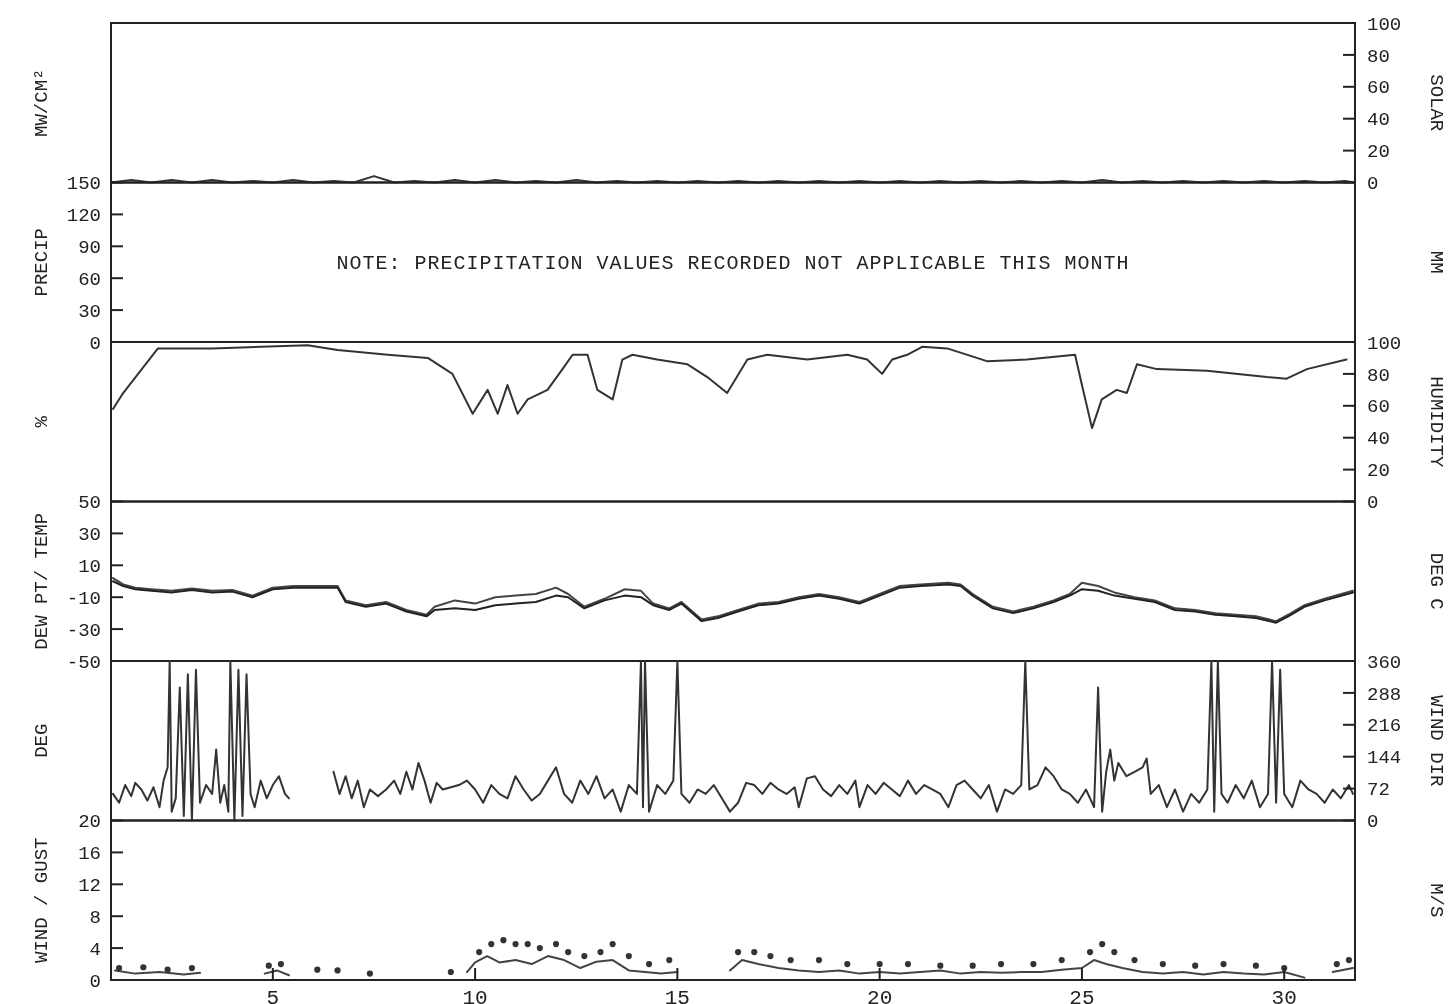  What do you see at coordinates (89, 885) in the screenshot?
I see `y-tick-label: 12` at bounding box center [89, 885].